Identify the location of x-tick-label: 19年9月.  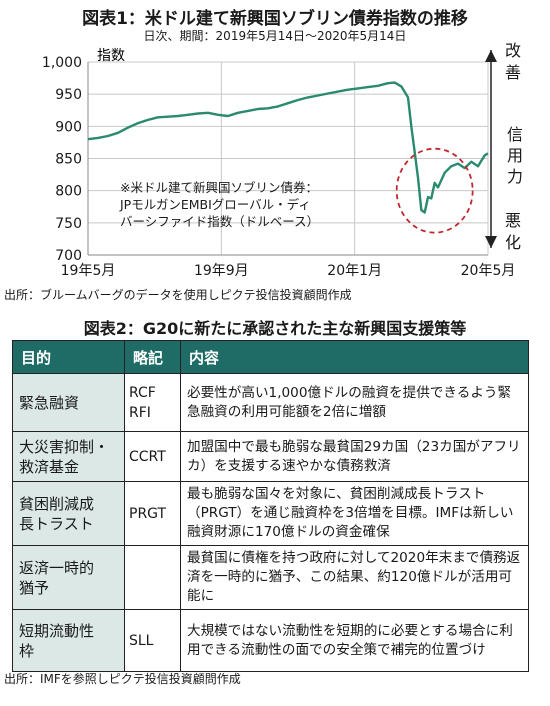
(221, 271).